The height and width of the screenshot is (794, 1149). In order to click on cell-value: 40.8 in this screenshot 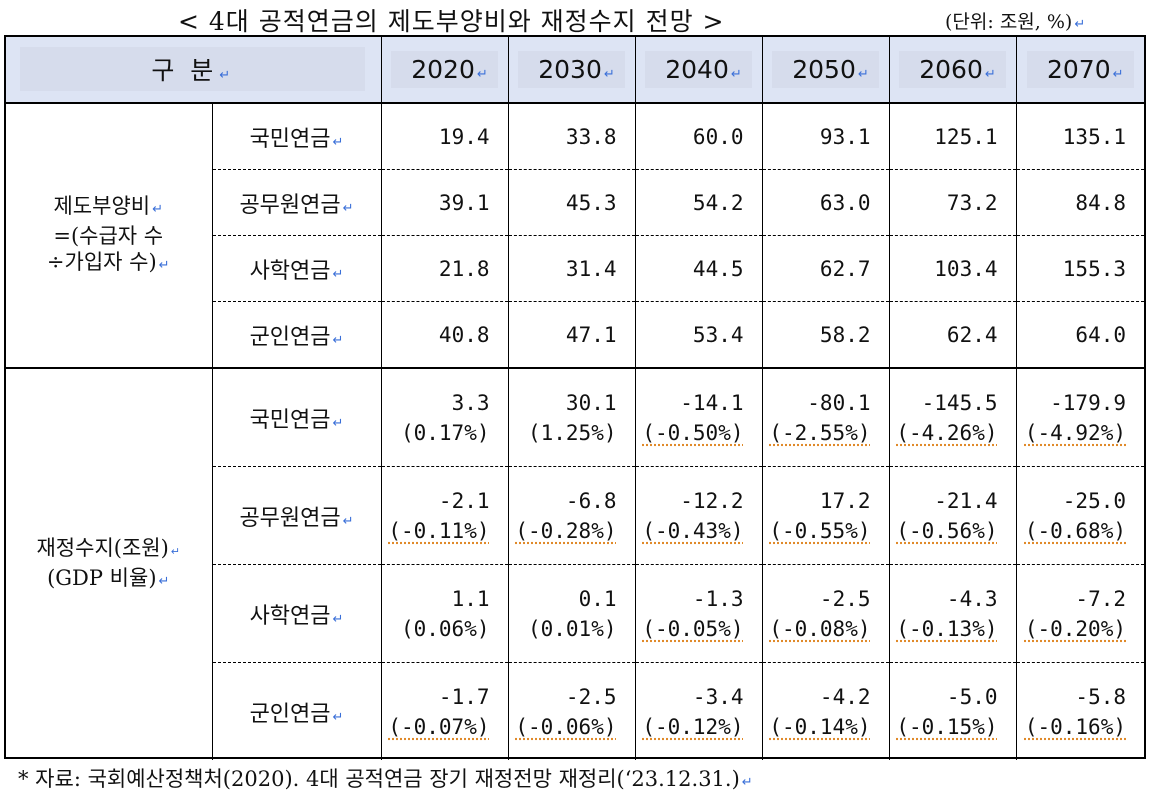, I will do `click(445, 334)`.